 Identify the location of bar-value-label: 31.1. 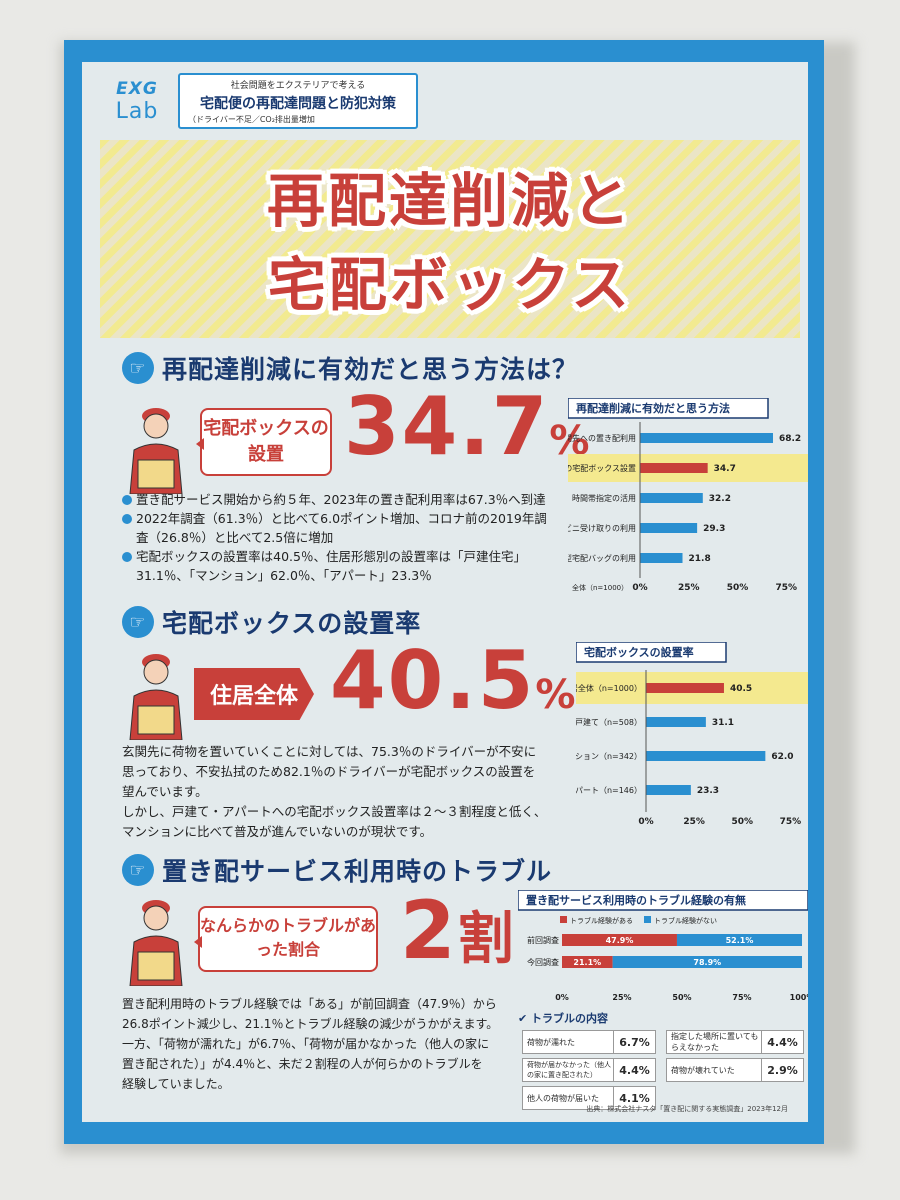
(723, 723).